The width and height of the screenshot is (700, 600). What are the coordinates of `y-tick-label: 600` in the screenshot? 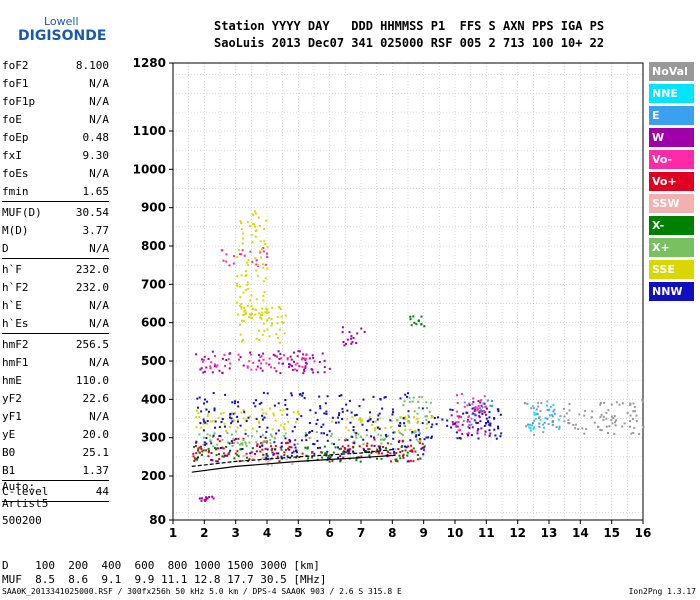 It's located at (153, 323).